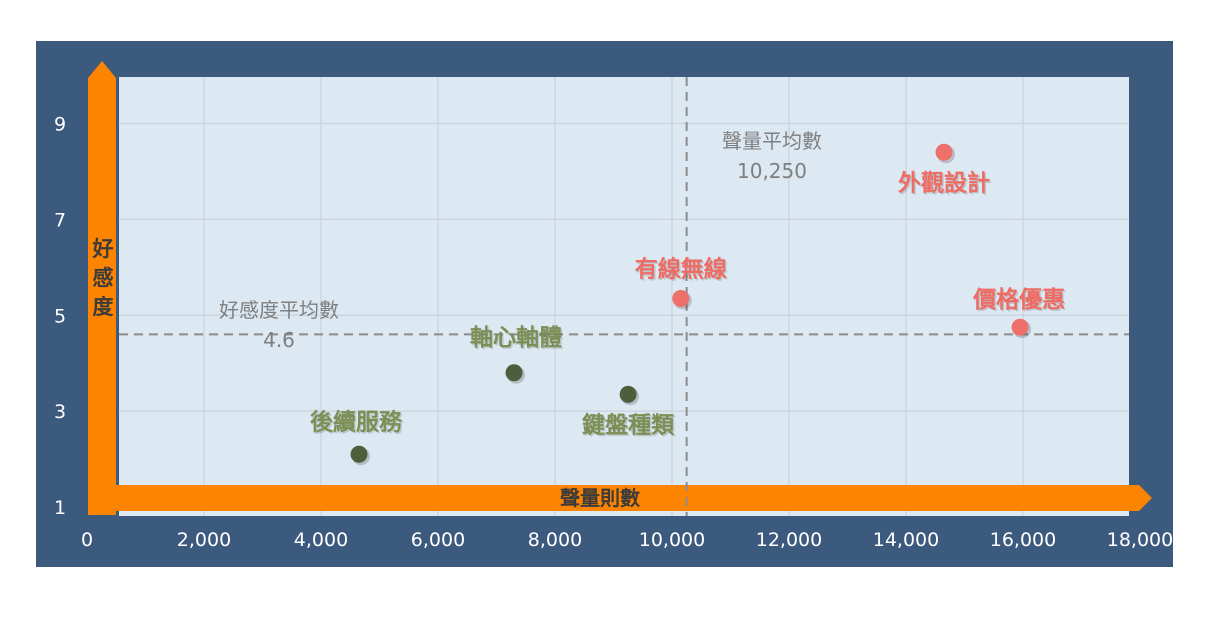  What do you see at coordinates (279, 340) in the screenshot?
I see `y-mean-value: 4.6` at bounding box center [279, 340].